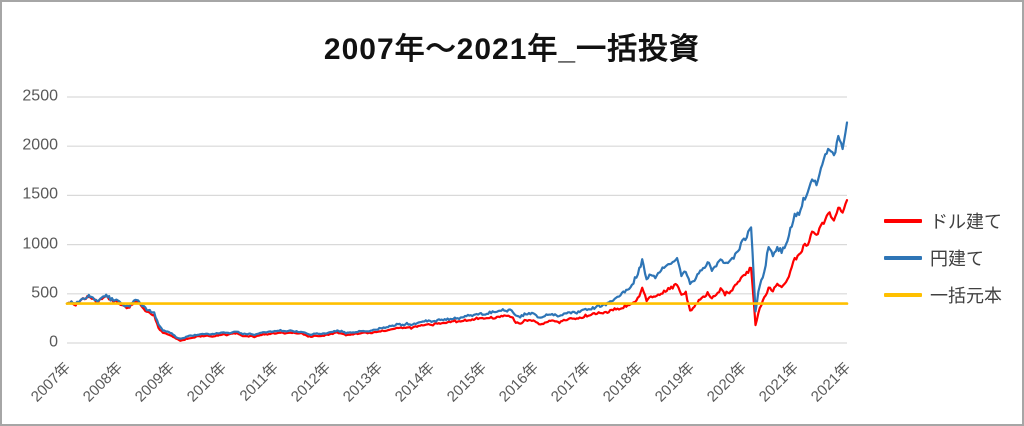 The width and height of the screenshot is (1024, 426). Describe the element at coordinates (44, 293) in the screenshot. I see `y-tick-label: 500` at that location.